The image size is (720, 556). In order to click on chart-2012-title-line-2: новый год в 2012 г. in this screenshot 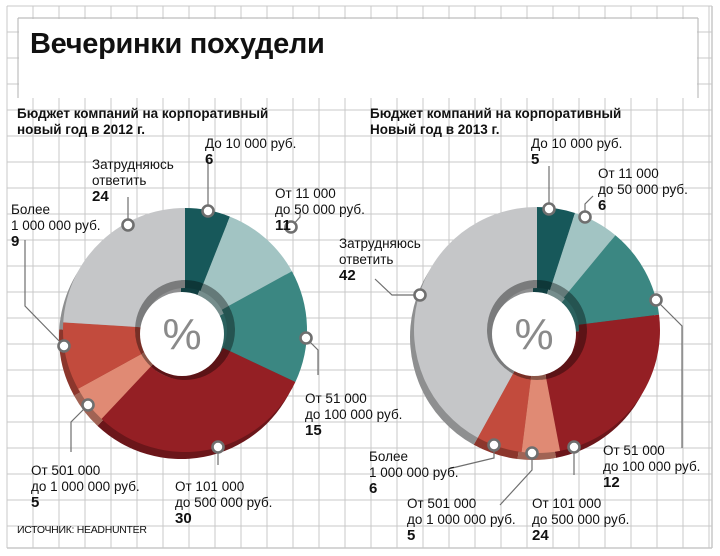, I will do `click(81, 129)`.